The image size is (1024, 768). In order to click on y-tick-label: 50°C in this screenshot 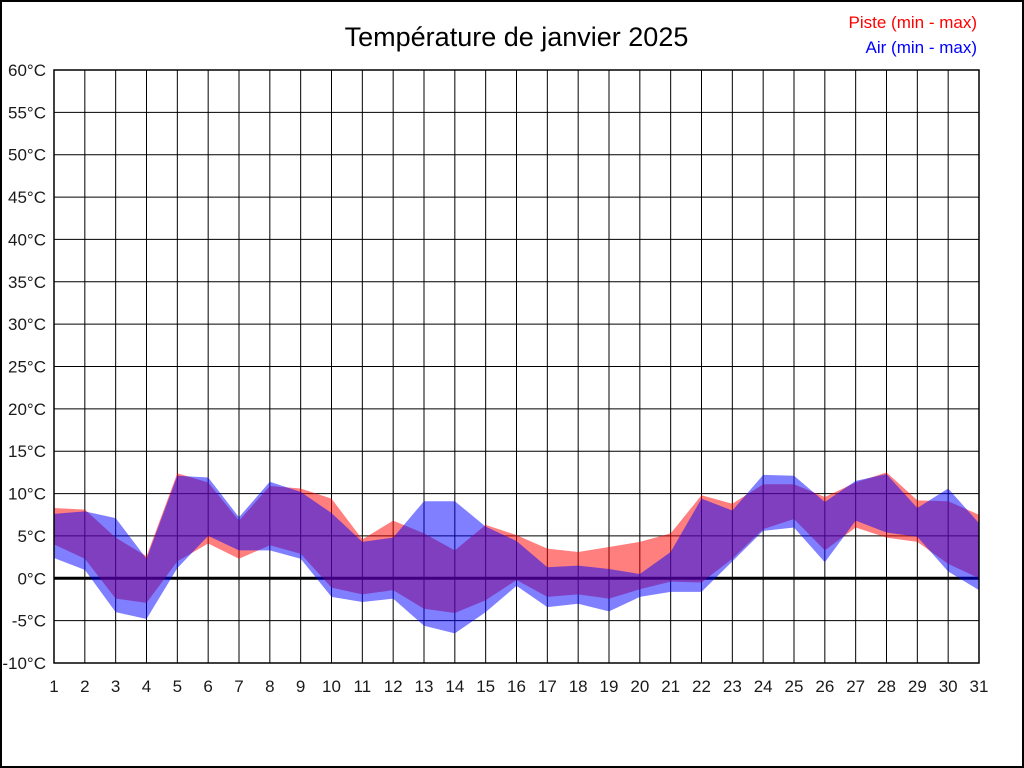, I will do `click(27, 155)`.